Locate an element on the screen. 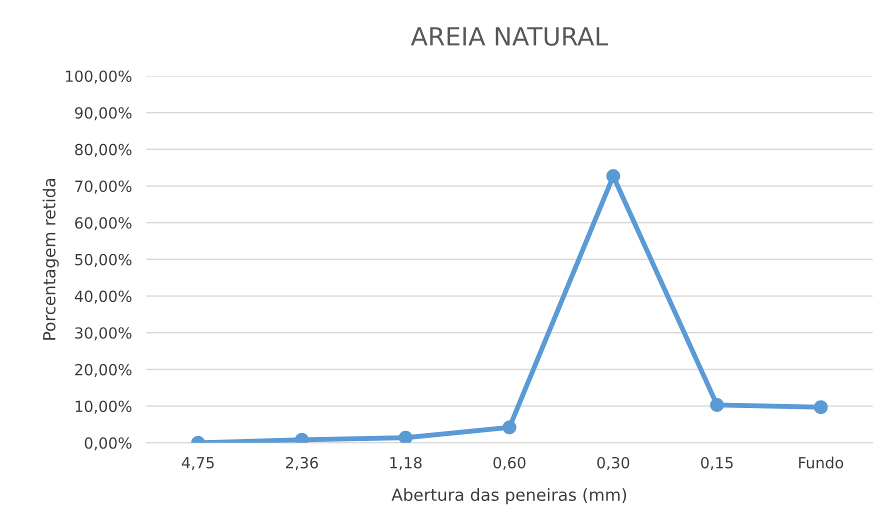 The height and width of the screenshot is (524, 886). x-tick-label: 0,15 is located at coordinates (717, 463).